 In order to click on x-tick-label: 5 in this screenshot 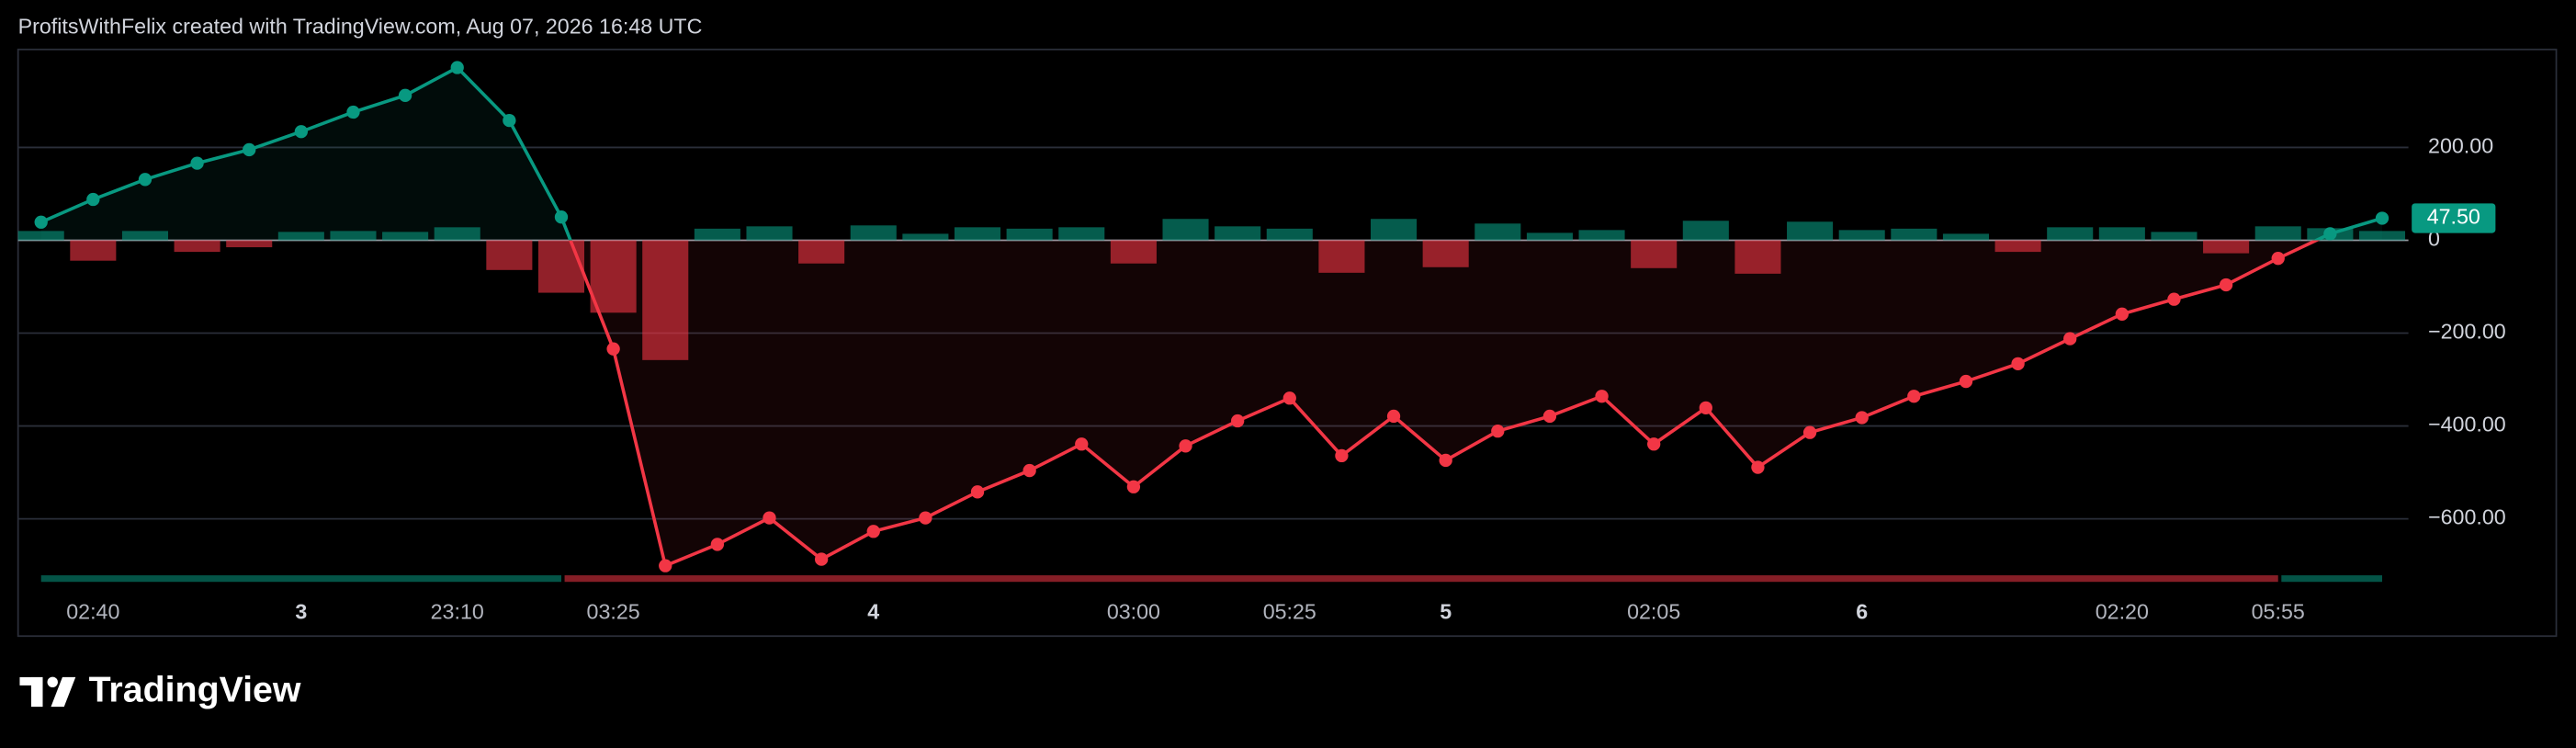, I will do `click(1446, 611)`.